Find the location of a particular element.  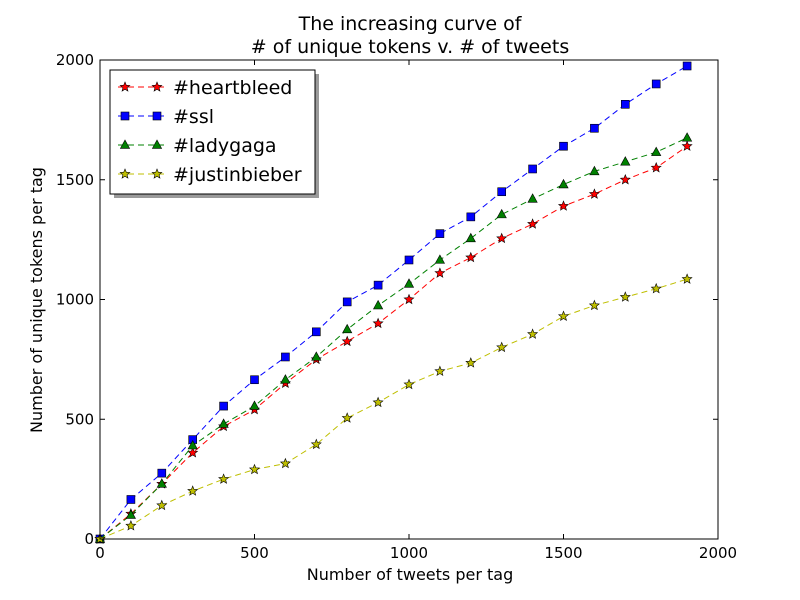

legend-marker-heartbleed-a is located at coordinates (125, 86).